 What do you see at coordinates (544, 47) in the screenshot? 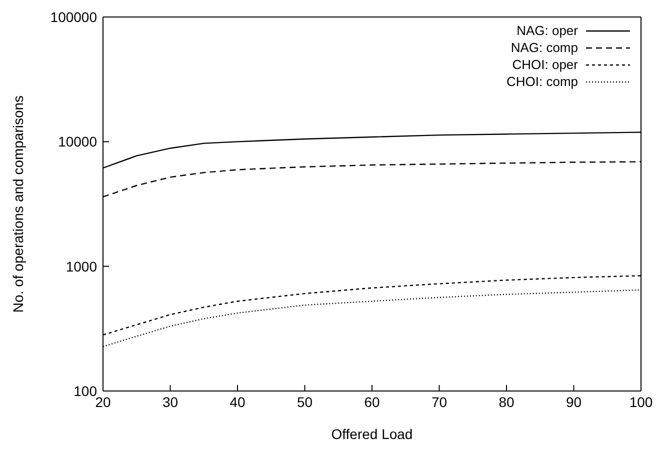
I see `legend-label: NAG: comp` at bounding box center [544, 47].